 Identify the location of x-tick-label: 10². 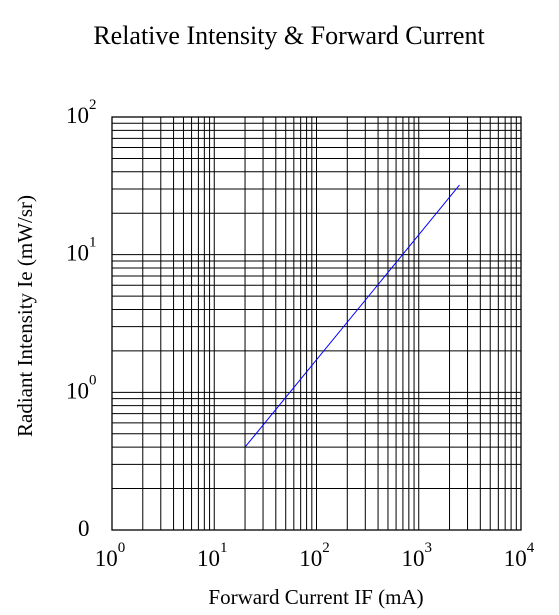
(314, 555).